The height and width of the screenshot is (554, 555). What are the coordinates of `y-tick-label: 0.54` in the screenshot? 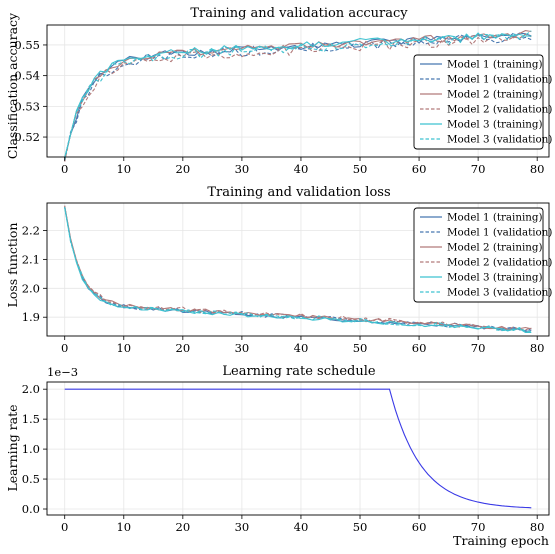 It's located at (27, 76).